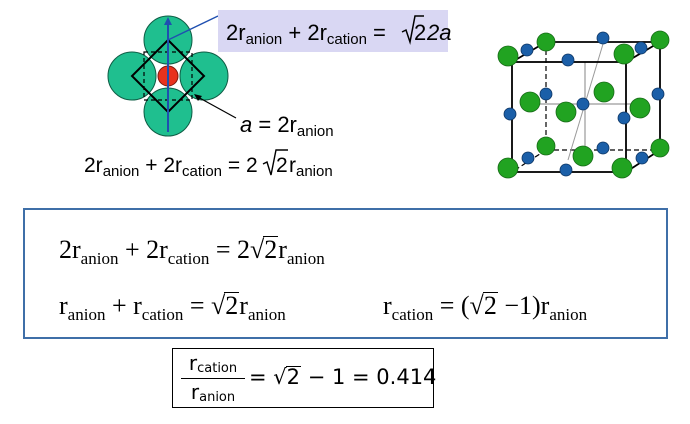  I want to click on leader-line-top, so click(193, 28).